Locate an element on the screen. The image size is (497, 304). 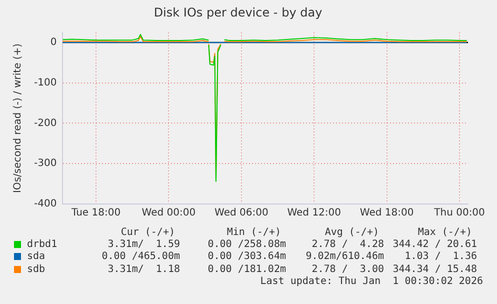
x-tick-label: Wed 06:00 is located at coordinates (241, 213).